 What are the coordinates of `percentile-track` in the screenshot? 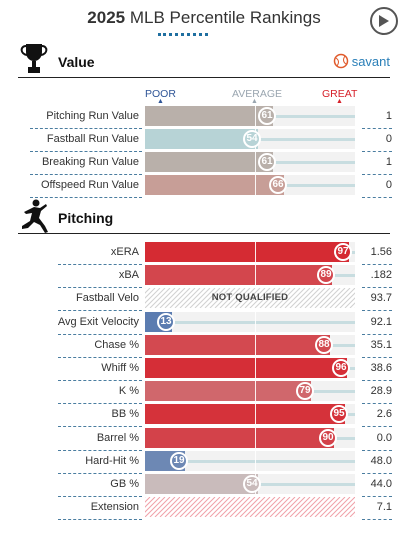 It's located at (250, 507).